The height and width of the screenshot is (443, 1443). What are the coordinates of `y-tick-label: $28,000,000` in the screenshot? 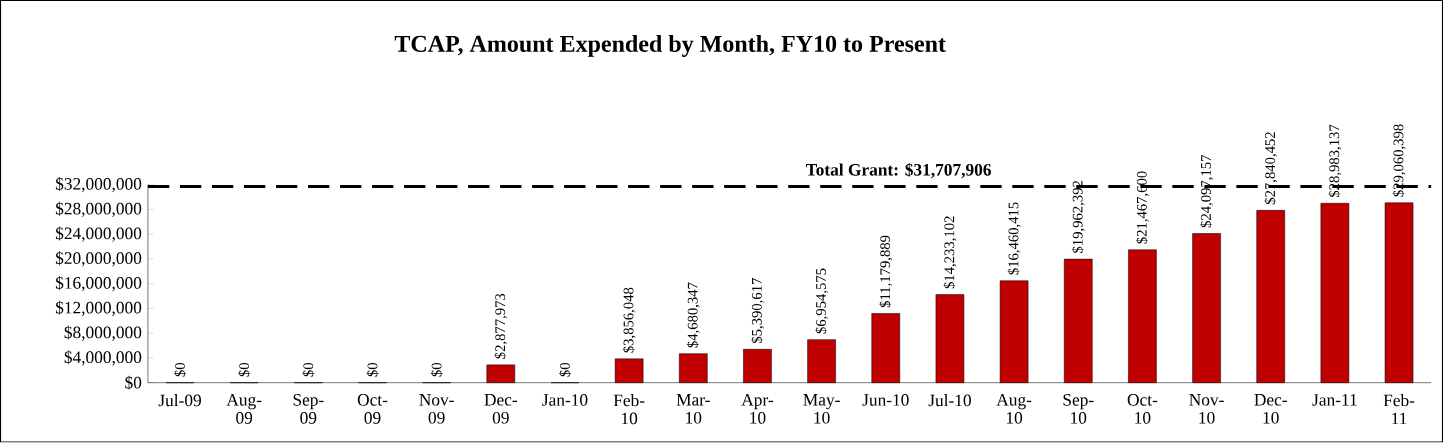 It's located at (98, 209).